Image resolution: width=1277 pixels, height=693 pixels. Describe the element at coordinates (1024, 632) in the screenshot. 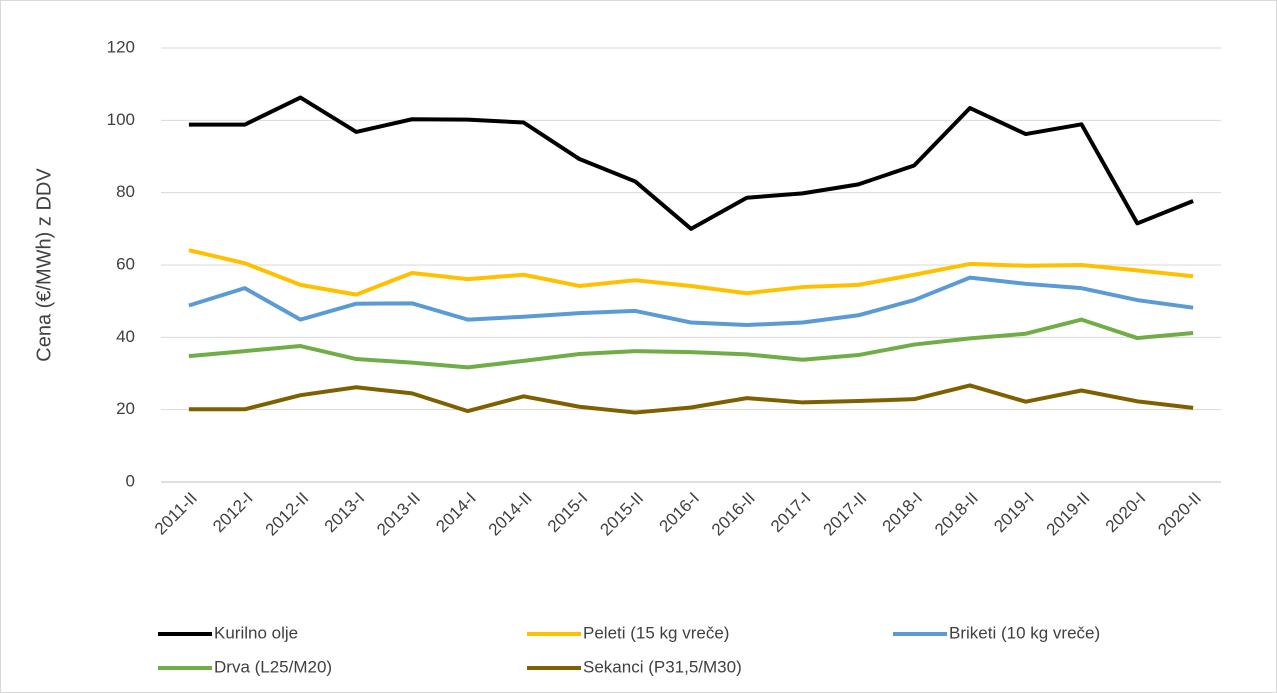

I see `legend-label: Briketi (10 kg vreče)` at that location.